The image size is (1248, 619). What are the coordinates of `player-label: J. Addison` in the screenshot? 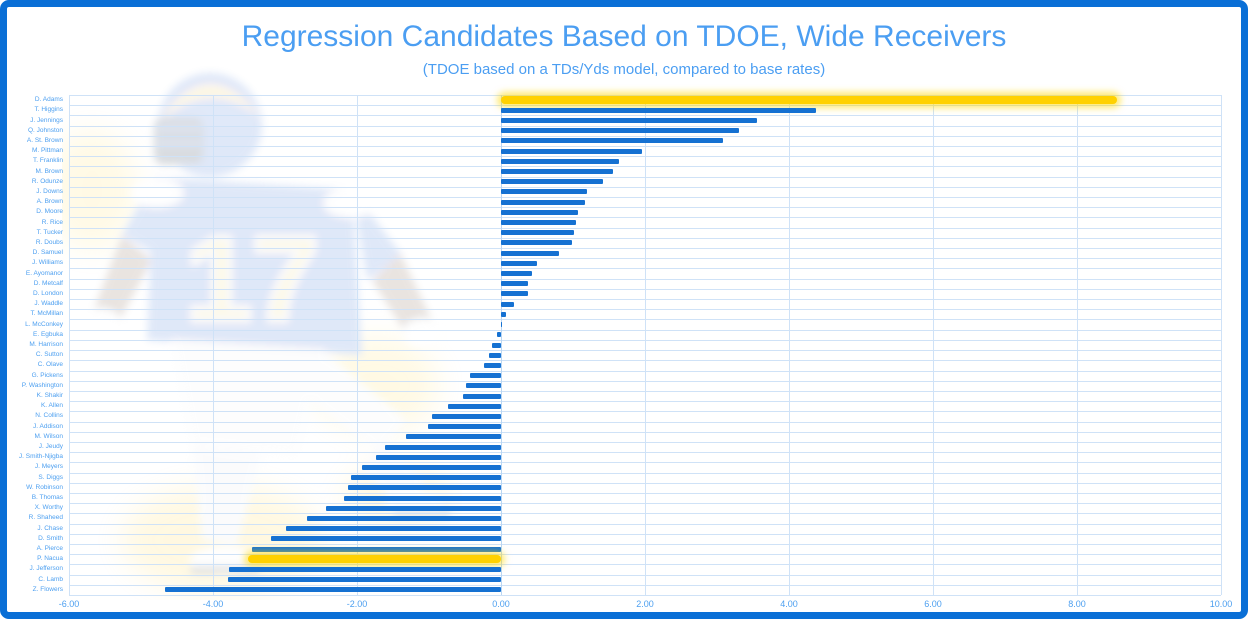 It's located at (48, 426).